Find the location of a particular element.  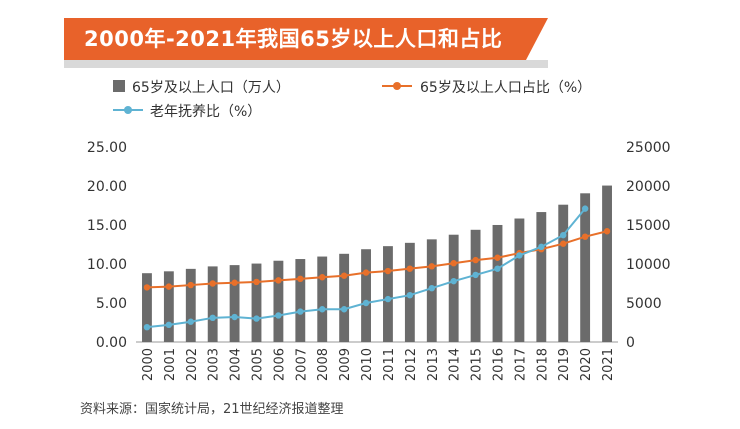

y-left-tick-label: 0.00 is located at coordinates (111, 343).